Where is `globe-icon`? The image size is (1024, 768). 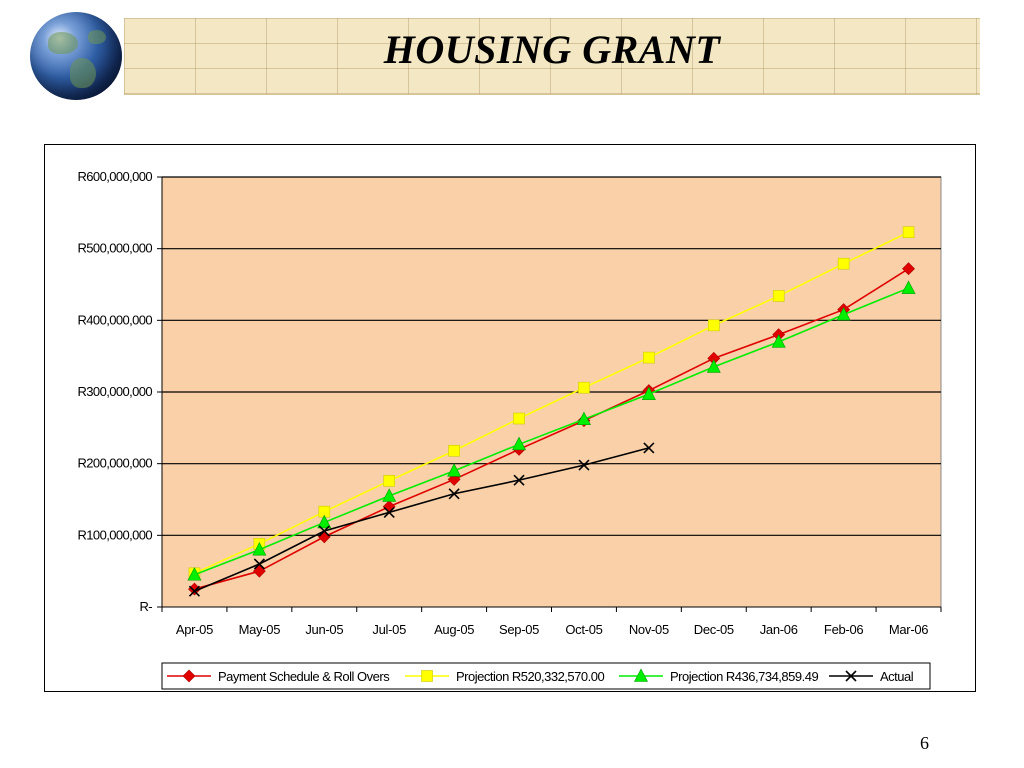
globe-icon is located at coordinates (76, 56).